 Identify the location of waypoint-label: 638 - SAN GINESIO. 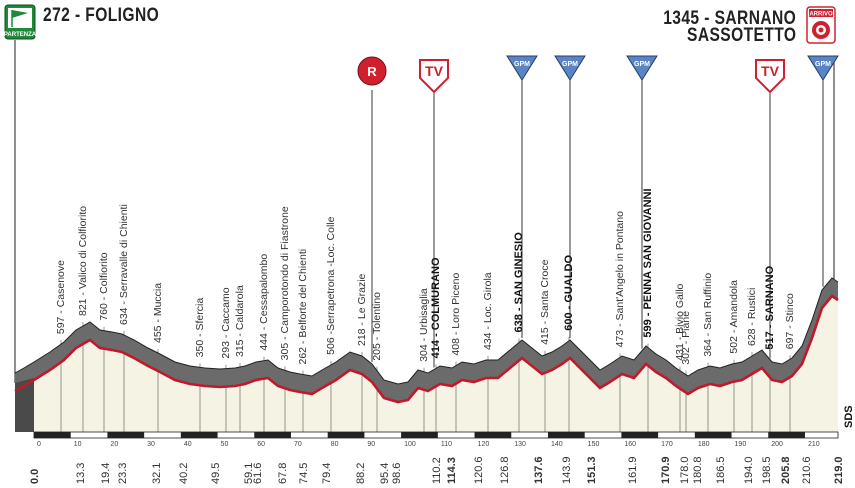
(519, 282).